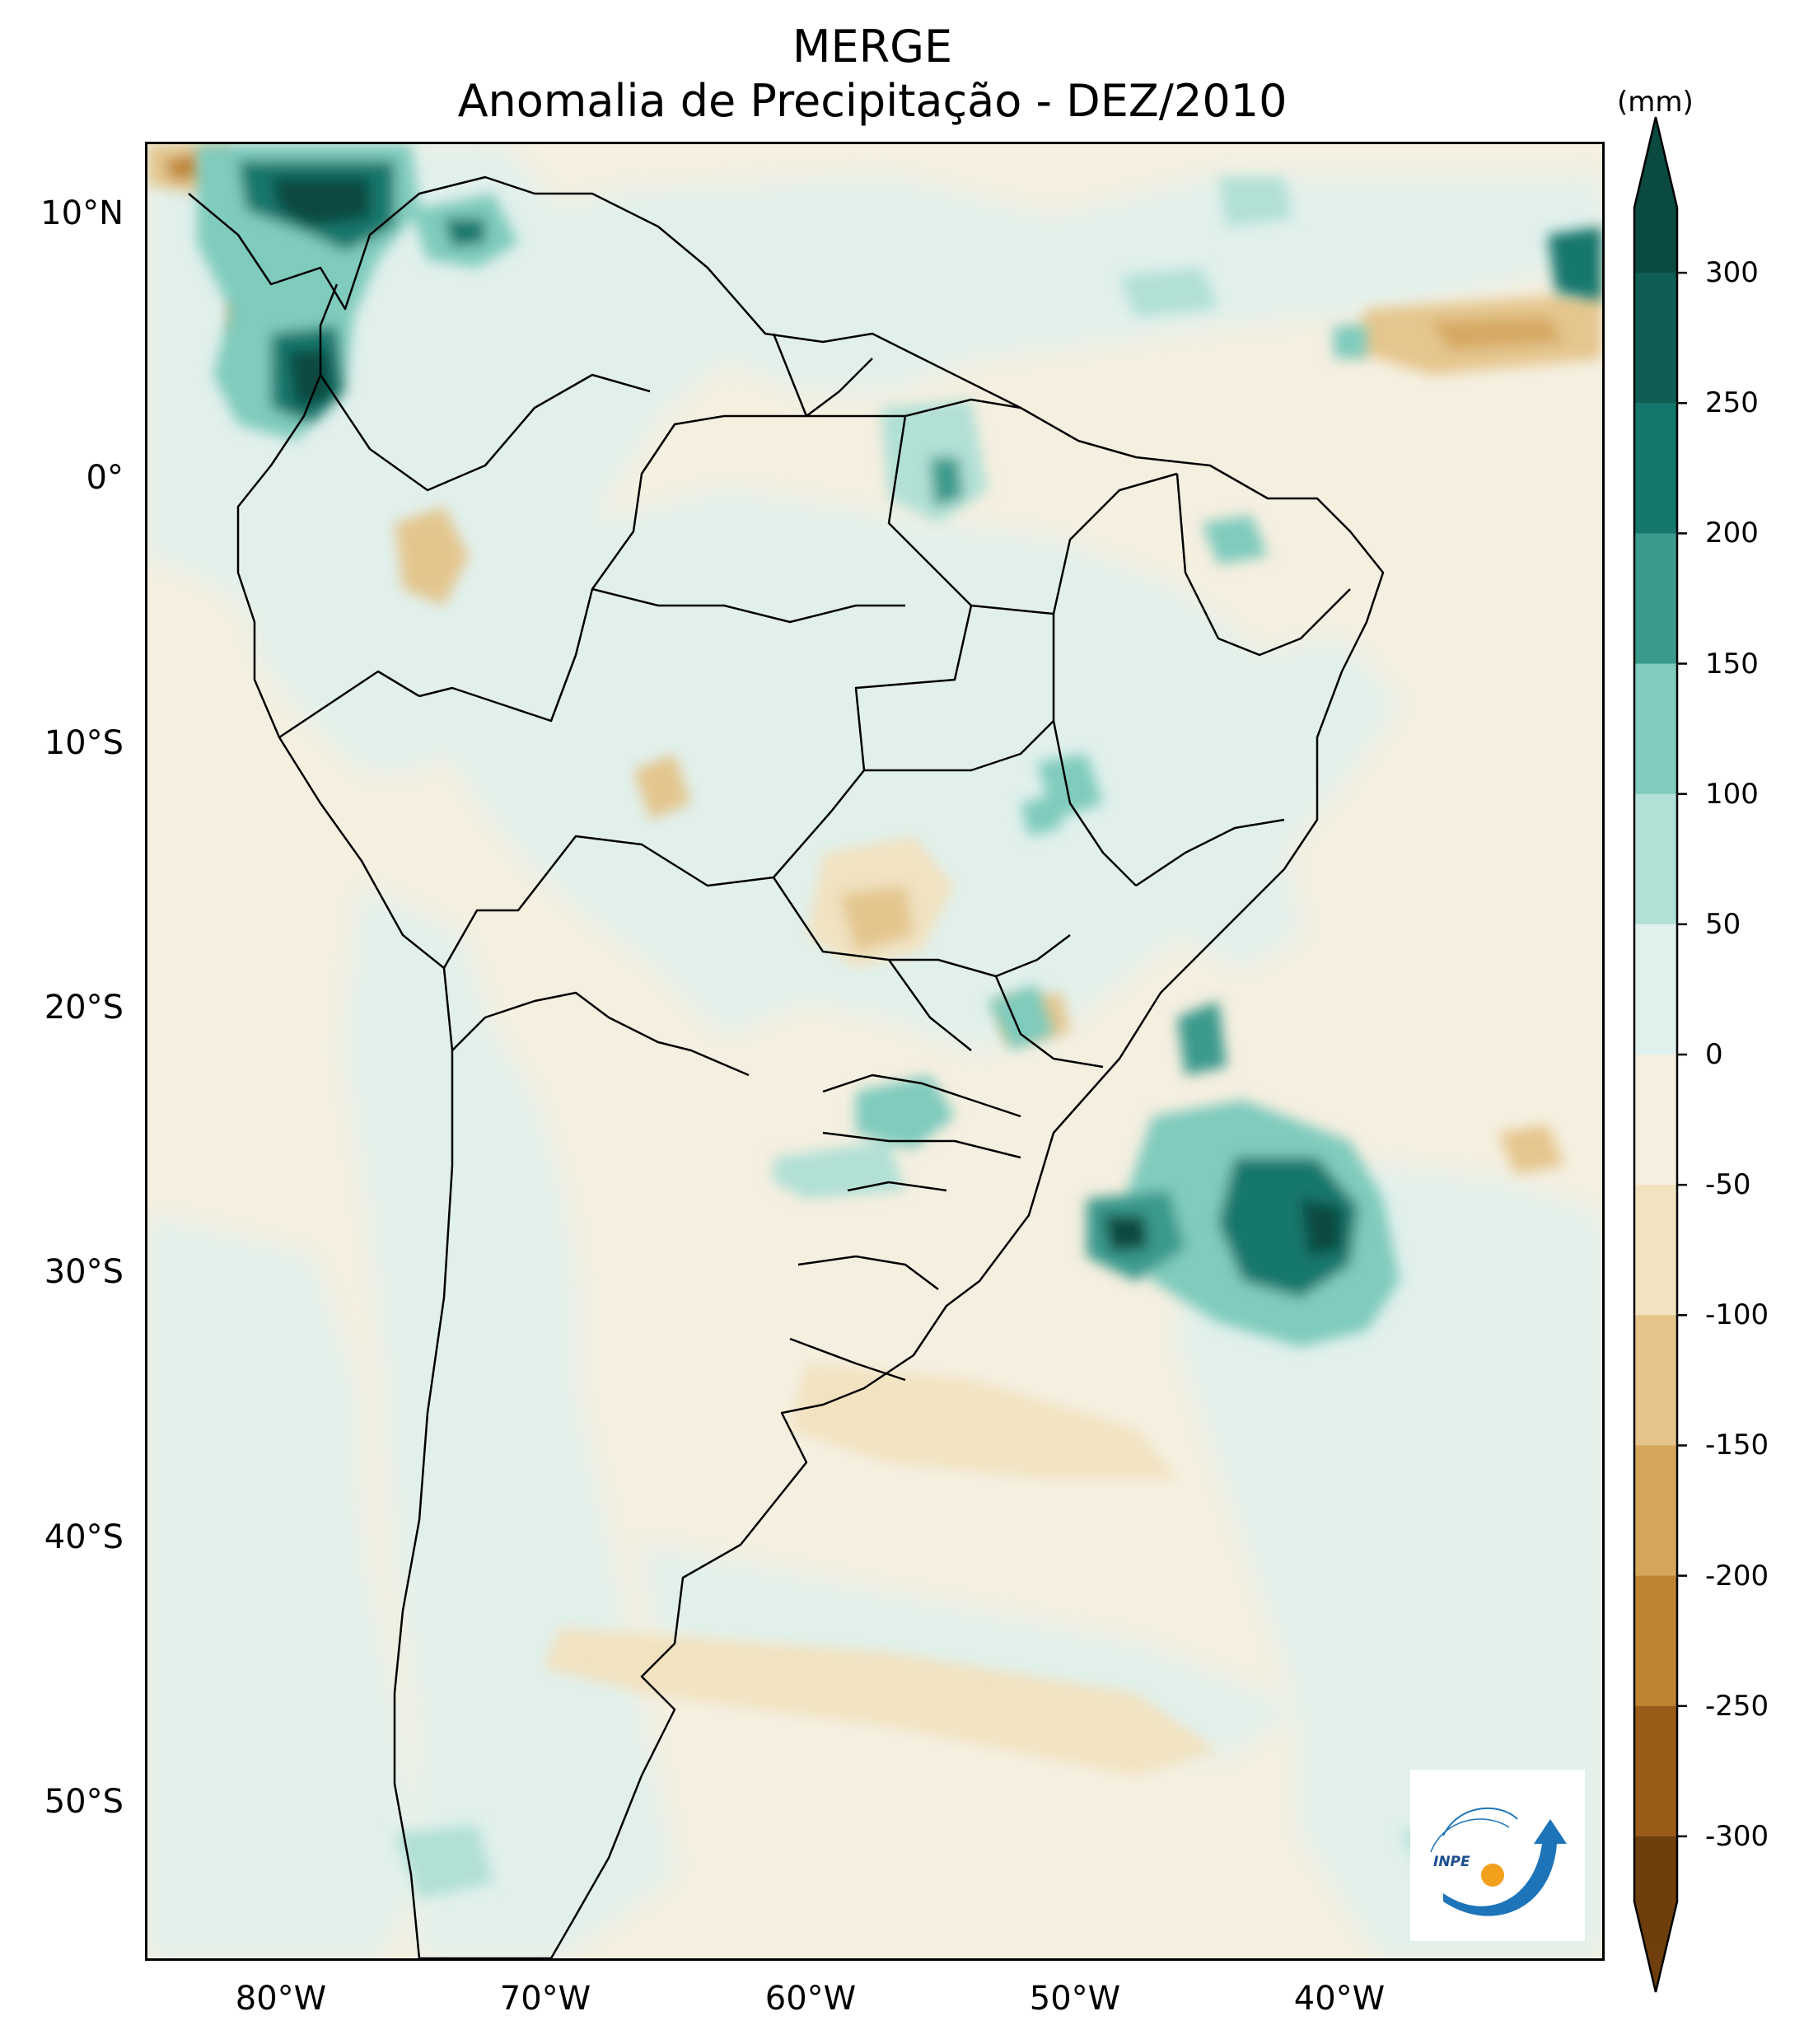 The image size is (1804, 2044). Describe the element at coordinates (1498, 1861) in the screenshot. I see `inpe-logo-icon` at that location.